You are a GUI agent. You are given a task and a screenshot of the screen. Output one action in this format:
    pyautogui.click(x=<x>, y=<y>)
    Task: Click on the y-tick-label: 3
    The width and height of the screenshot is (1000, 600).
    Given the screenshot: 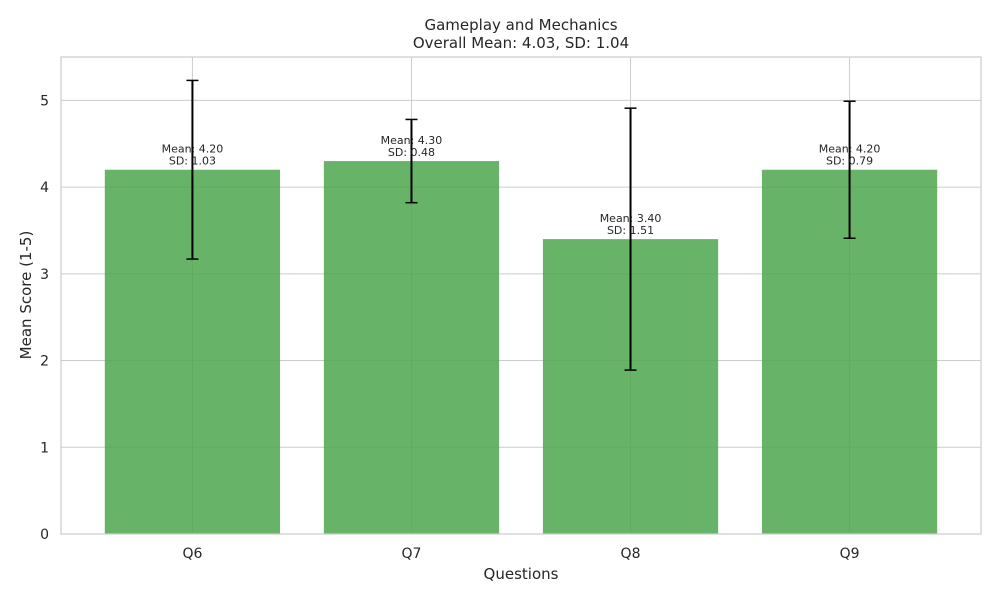 What is the action you would take?
    pyautogui.click(x=44, y=275)
    